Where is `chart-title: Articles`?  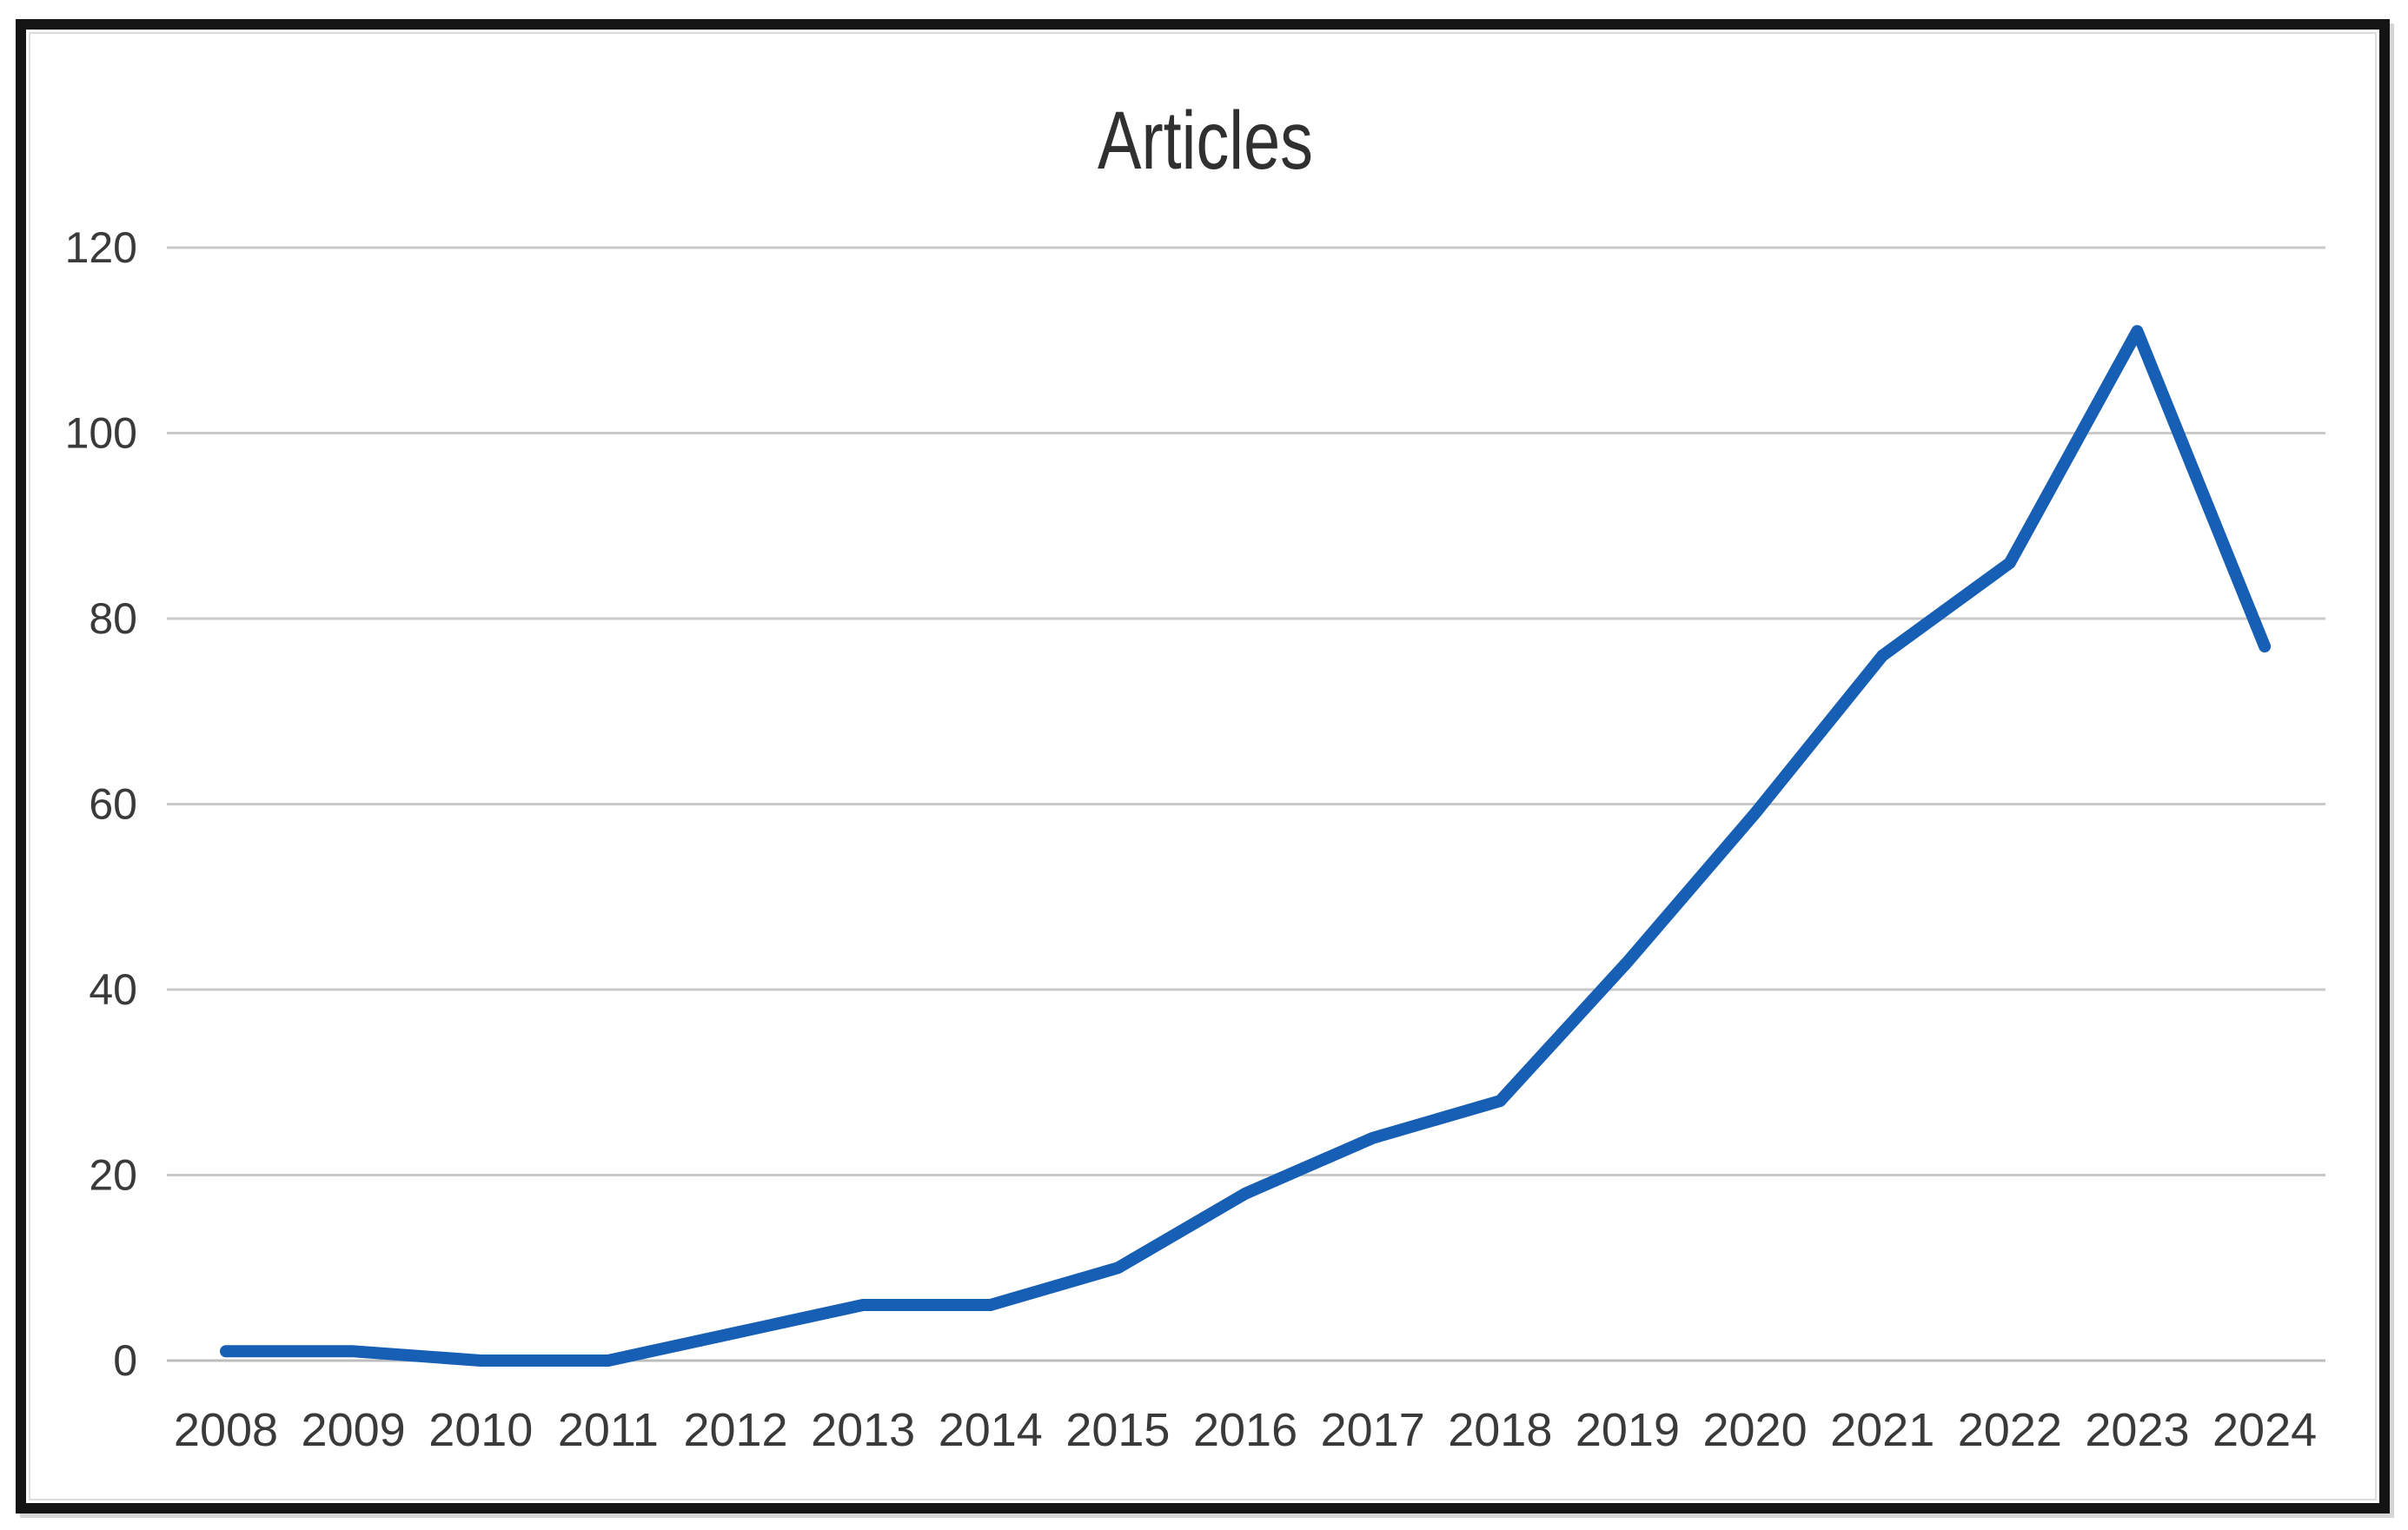 chart-title: Articles is located at coordinates (1205, 141).